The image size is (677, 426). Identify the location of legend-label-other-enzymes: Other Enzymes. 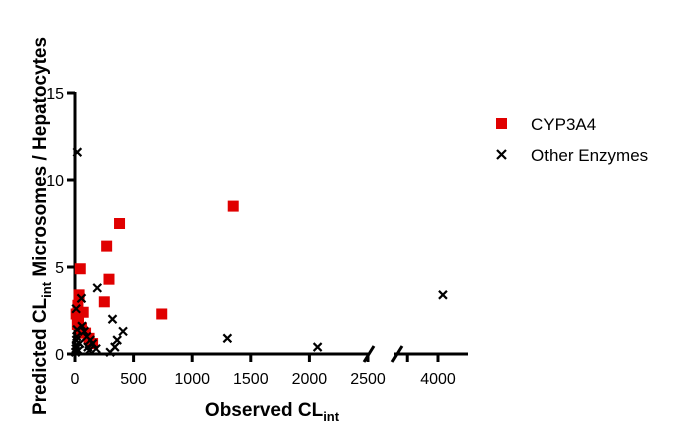
(589, 155).